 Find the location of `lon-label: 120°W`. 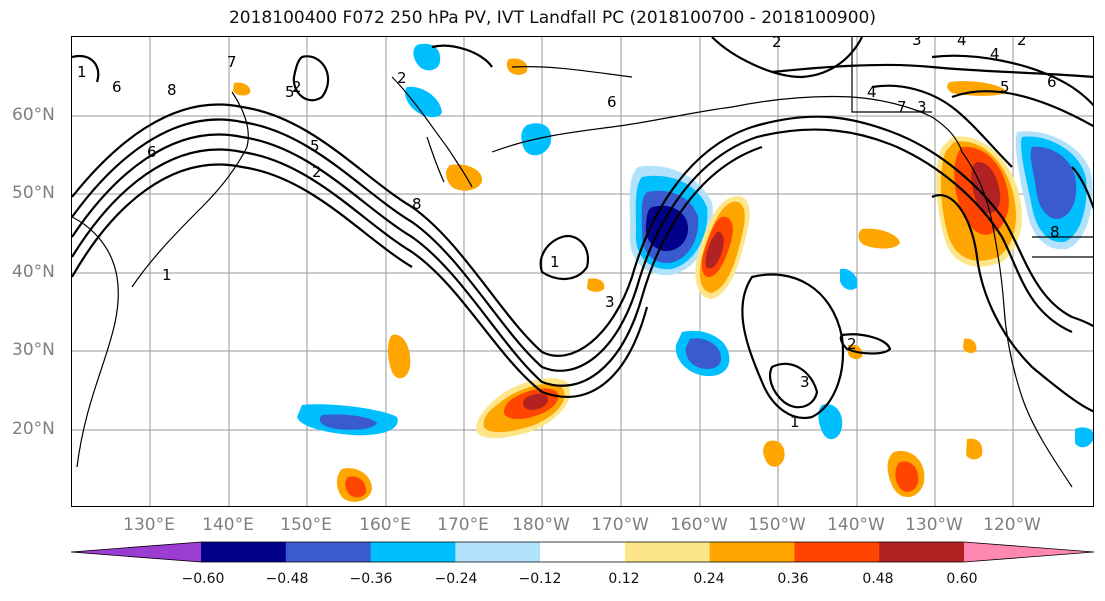

lon-label: 120°W is located at coordinates (1012, 525).